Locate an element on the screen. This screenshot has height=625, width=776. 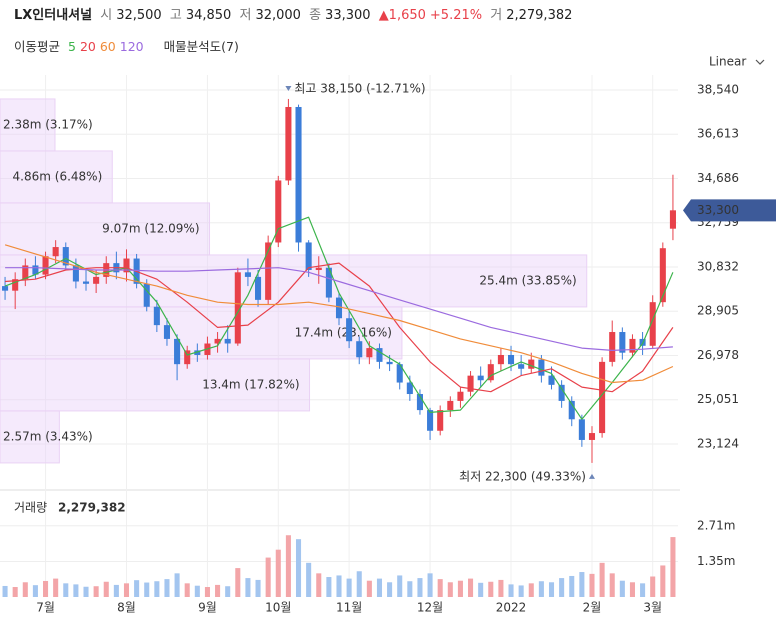
high-annotation: 최고 38,150 (-12.71%) is located at coordinates (359, 88).